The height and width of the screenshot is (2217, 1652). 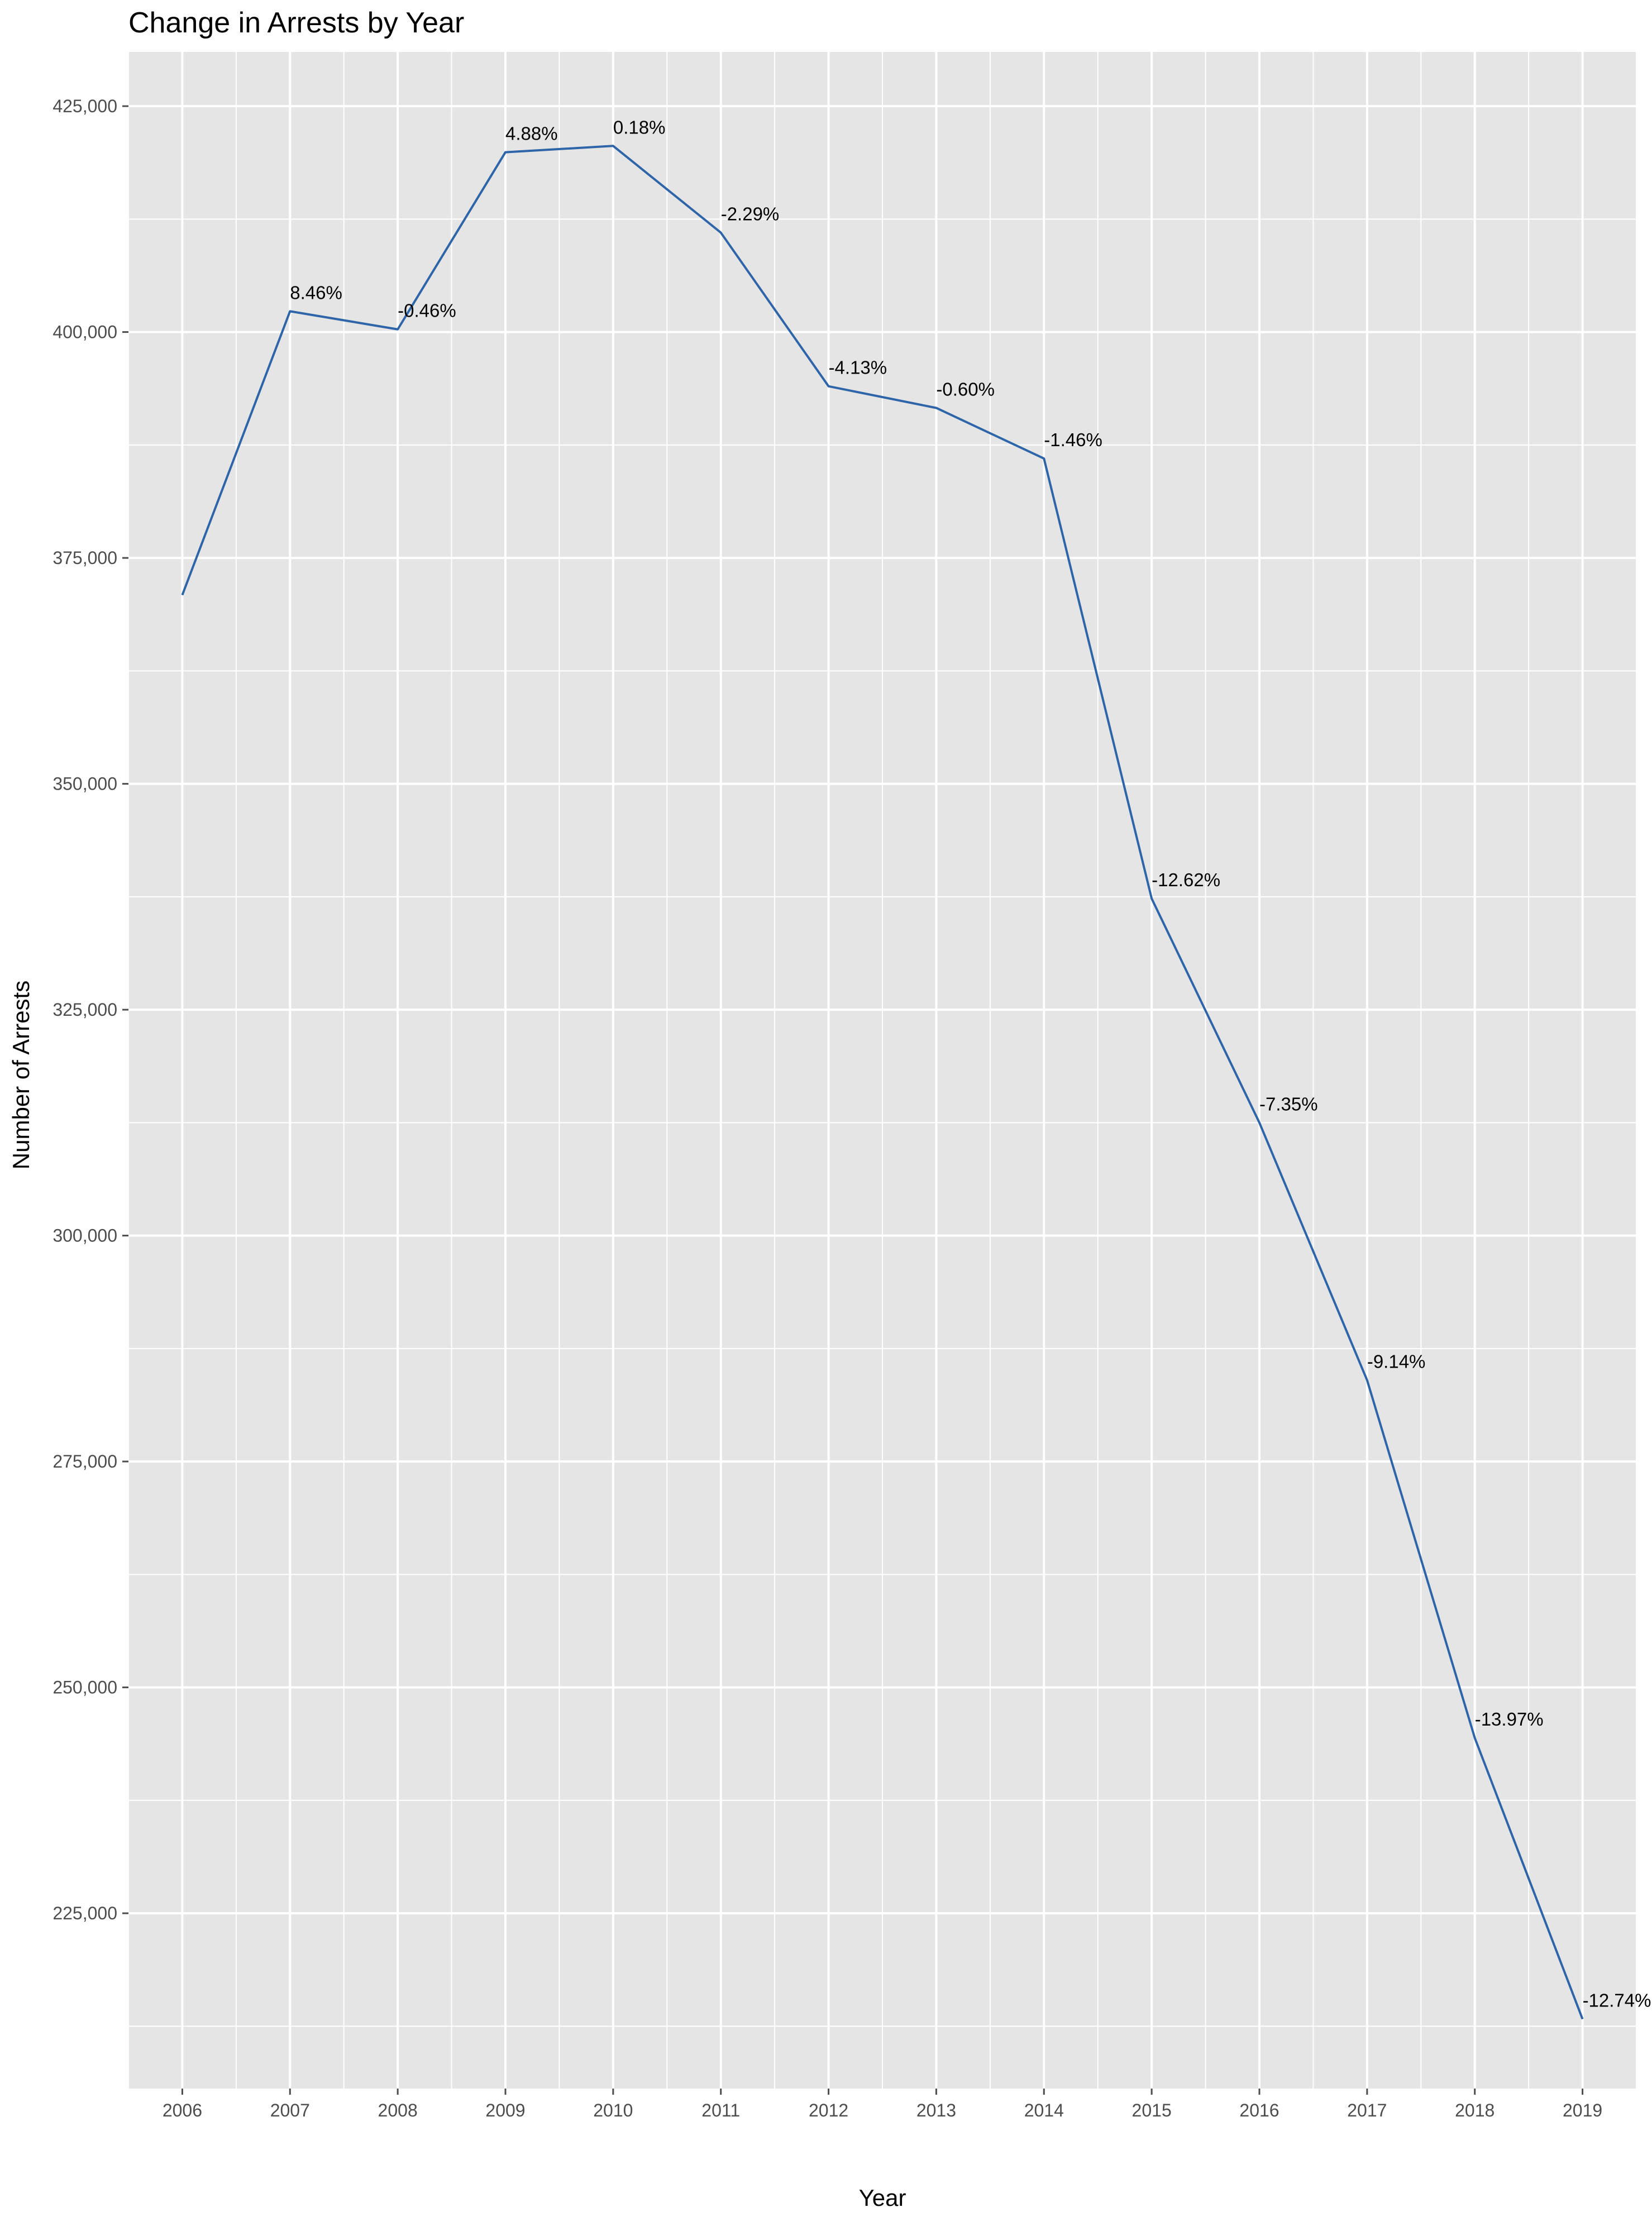 What do you see at coordinates (398, 2110) in the screenshot?
I see `x-tick-label: 2008` at bounding box center [398, 2110].